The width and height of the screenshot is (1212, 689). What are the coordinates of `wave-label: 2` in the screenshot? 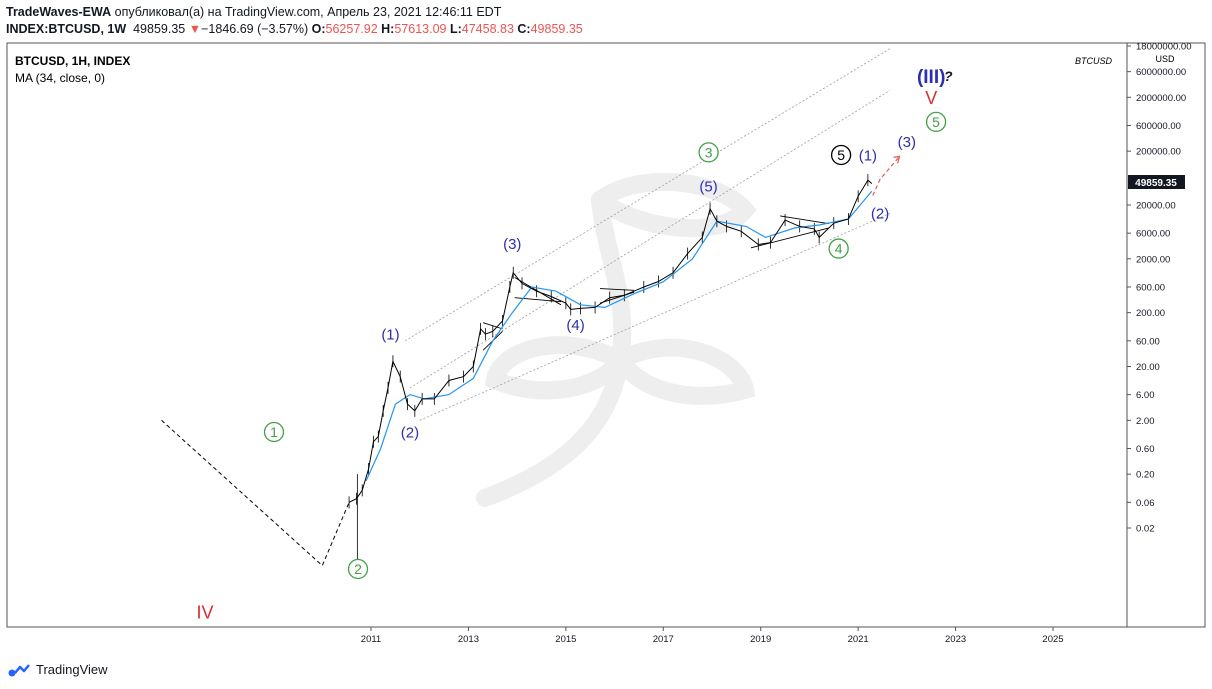 It's located at (358, 569).